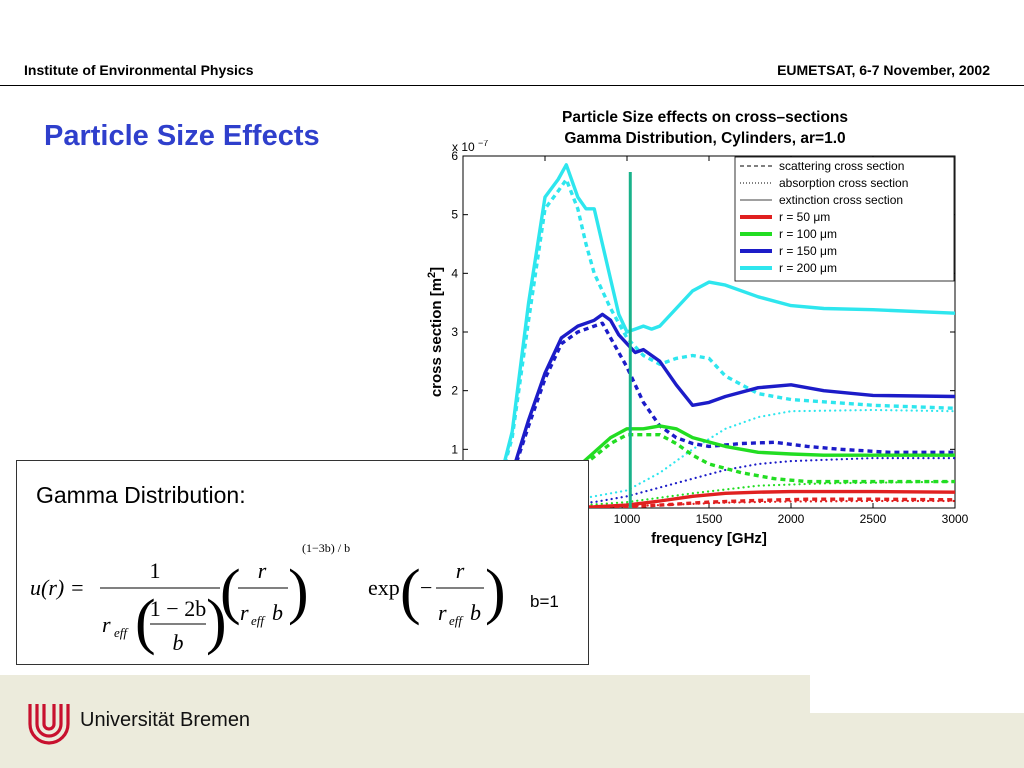 This screenshot has height=768, width=1024. Describe the element at coordinates (495, 592) in the screenshot. I see `formula-paren-right-3: )` at that location.